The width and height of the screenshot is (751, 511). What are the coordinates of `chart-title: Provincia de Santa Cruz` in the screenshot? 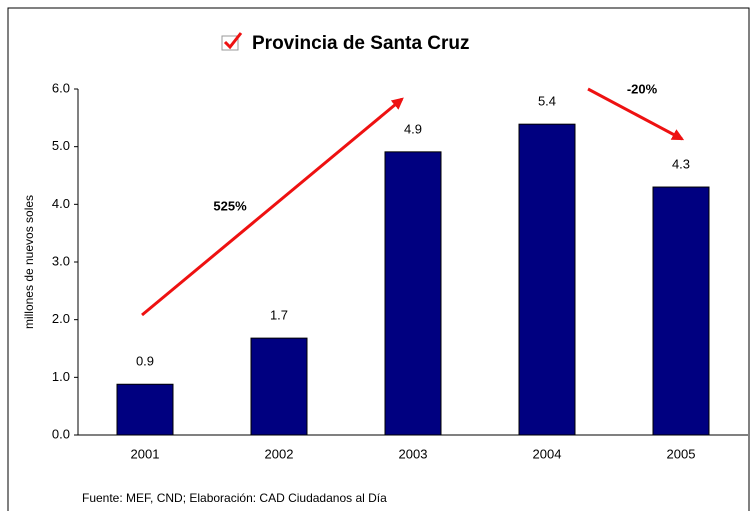 It's located at (361, 43).